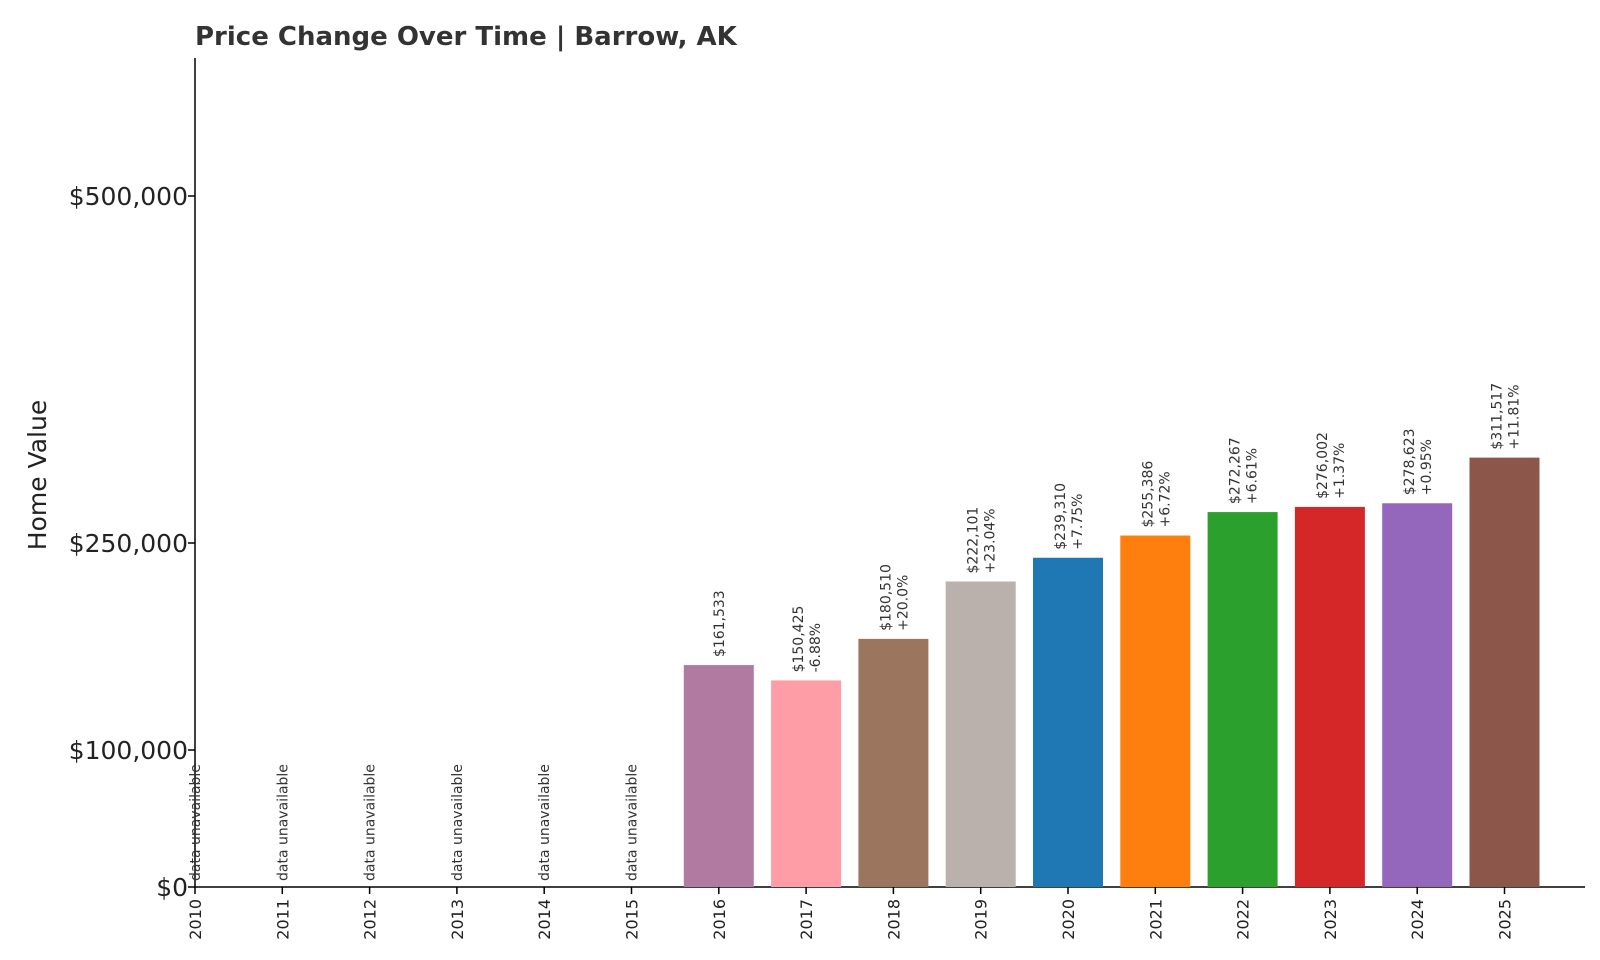  What do you see at coordinates (466, 37) in the screenshot?
I see `chart-title: Price Change Over Time | Barrow, AK` at bounding box center [466, 37].